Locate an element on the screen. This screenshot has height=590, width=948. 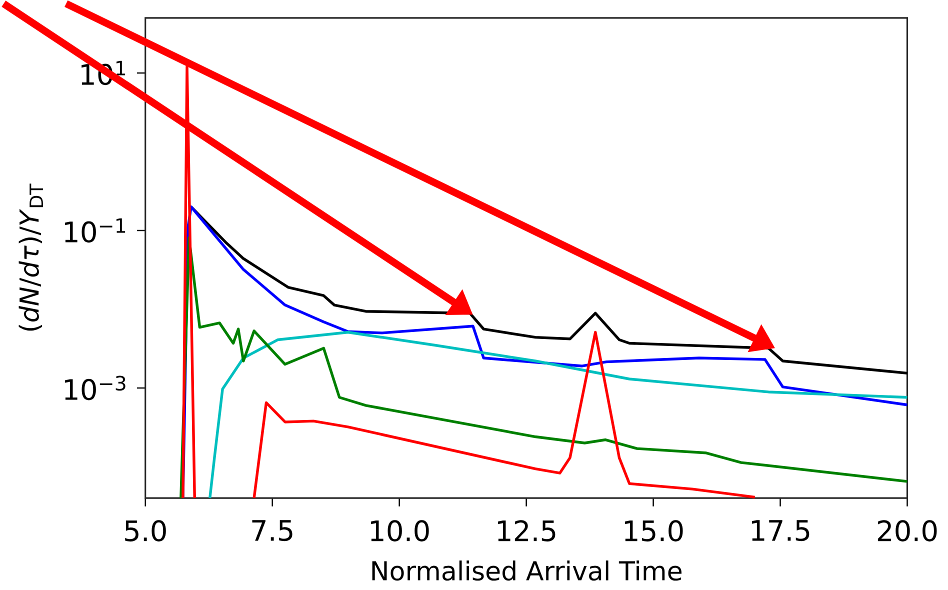
y-tick-label: 10$^{−3}$ is located at coordinates (95, 388).